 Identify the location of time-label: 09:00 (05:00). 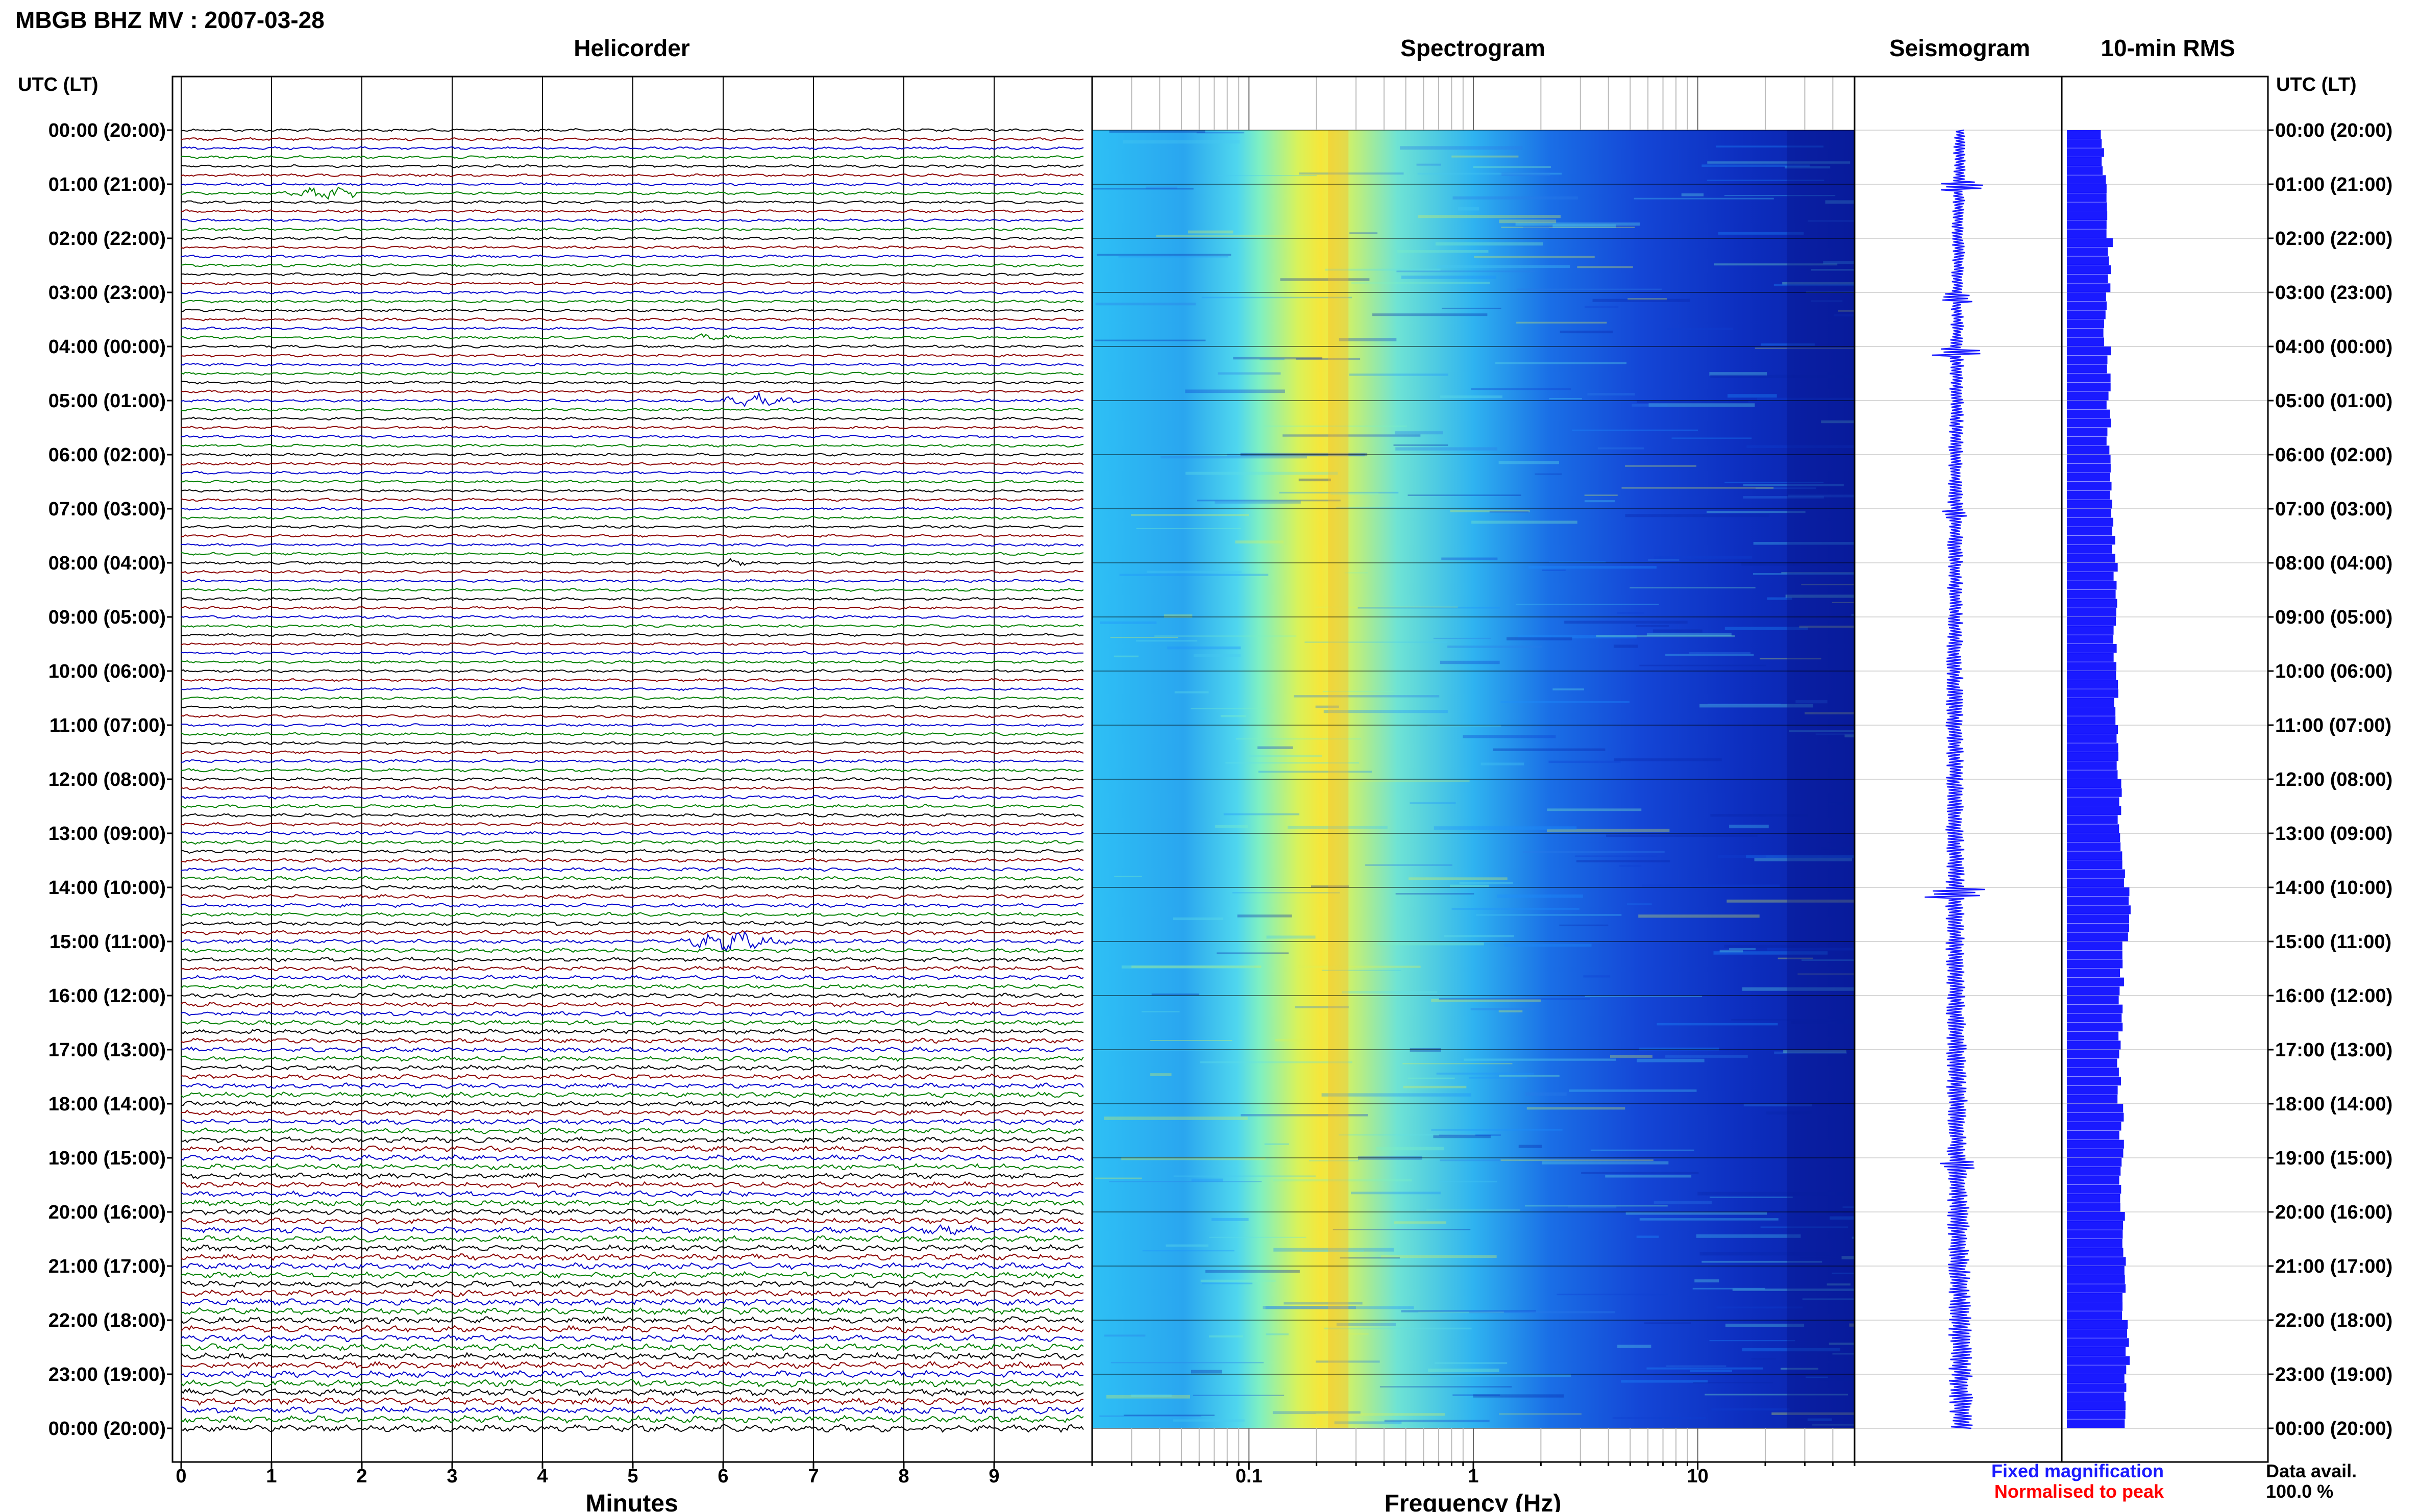
(2333, 617).